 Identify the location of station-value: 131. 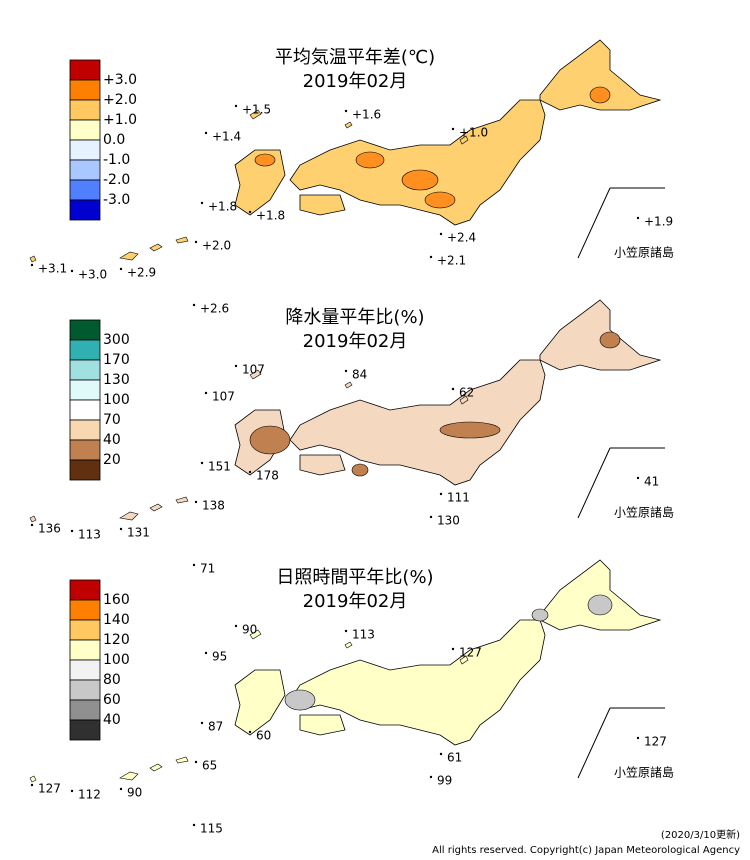
(138, 533).